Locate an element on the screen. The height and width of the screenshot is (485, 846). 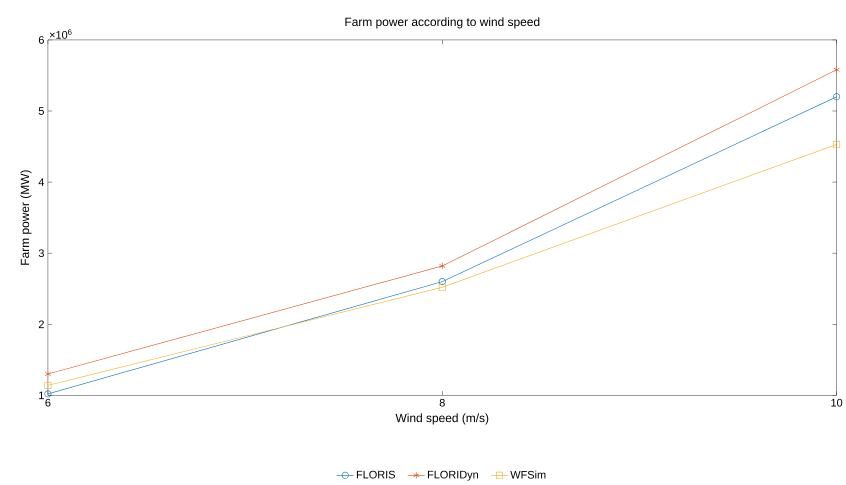
chart-title: Farm power according to wind speed is located at coordinates (442, 22).